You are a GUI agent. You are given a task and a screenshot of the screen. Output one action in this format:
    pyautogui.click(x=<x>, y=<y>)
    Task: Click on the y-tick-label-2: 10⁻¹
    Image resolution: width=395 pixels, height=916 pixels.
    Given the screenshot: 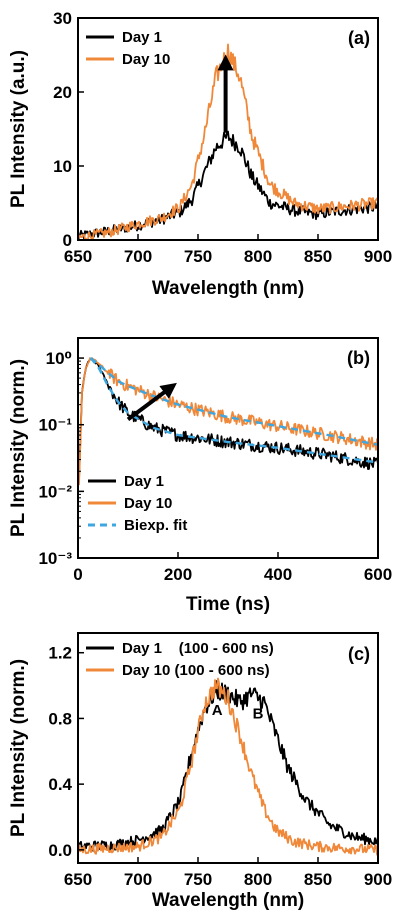 What is the action you would take?
    pyautogui.click(x=55, y=425)
    